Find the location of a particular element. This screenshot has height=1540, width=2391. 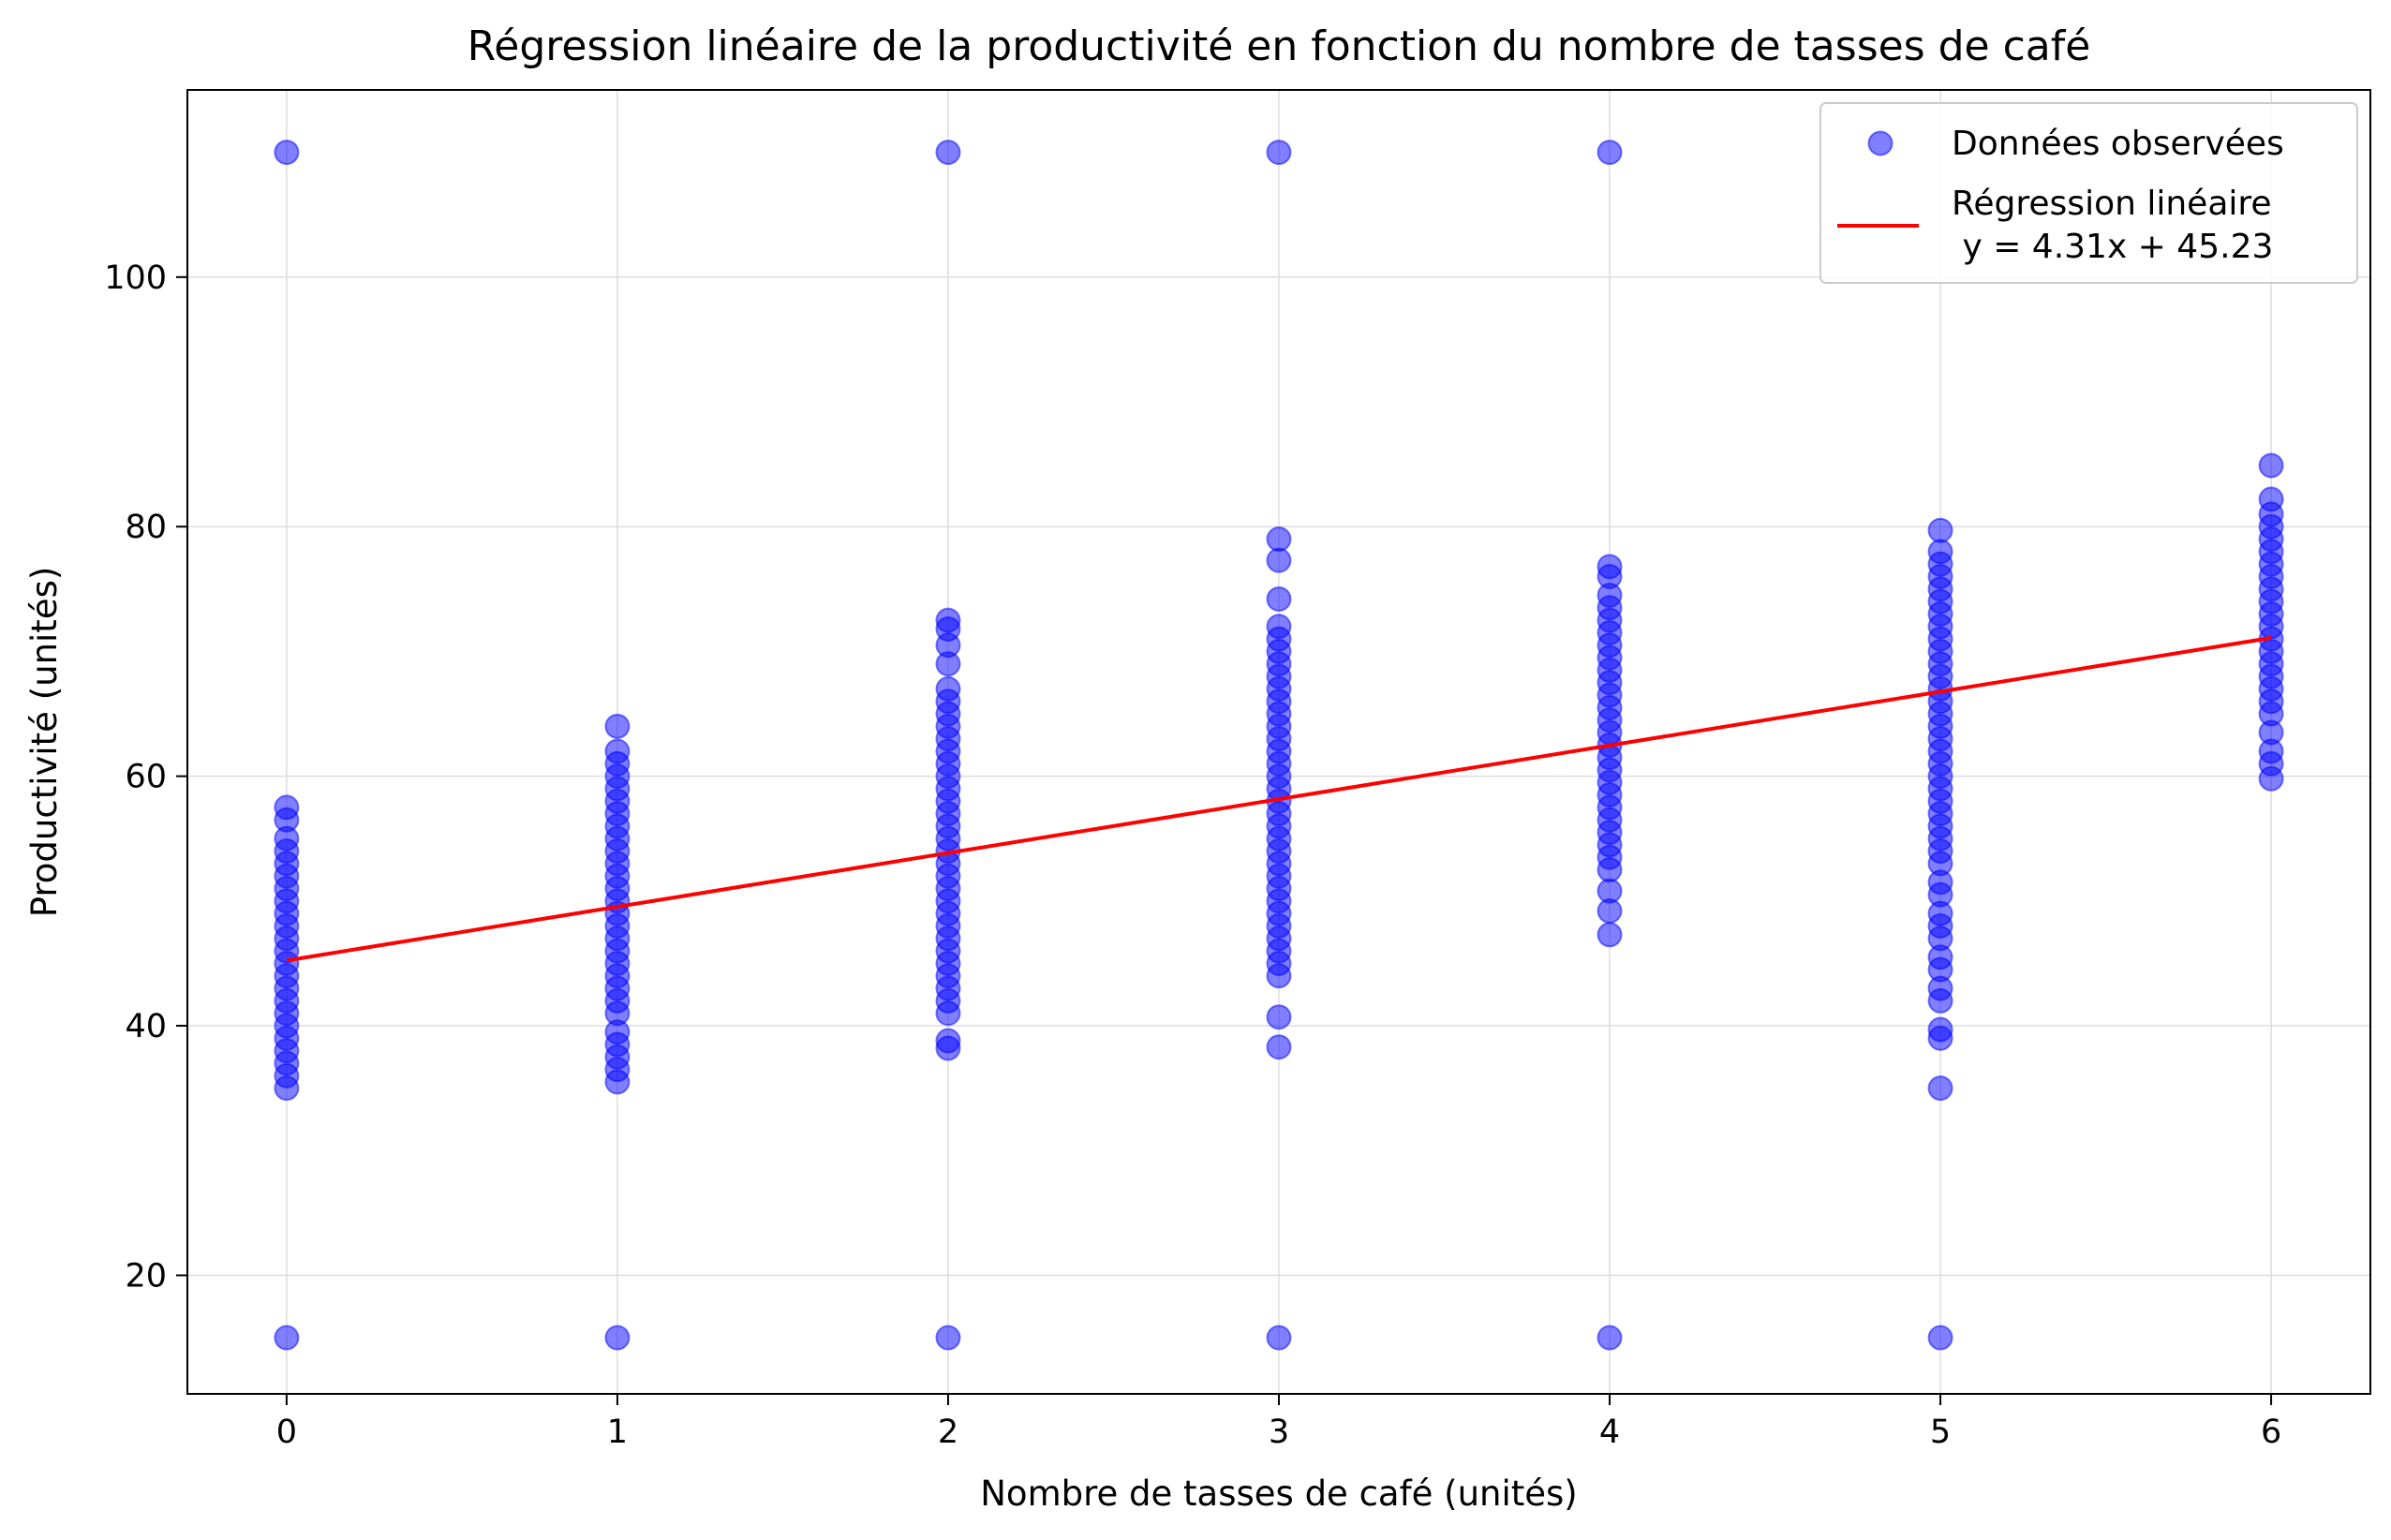

x-tick-label: 4 is located at coordinates (1609, 1432).